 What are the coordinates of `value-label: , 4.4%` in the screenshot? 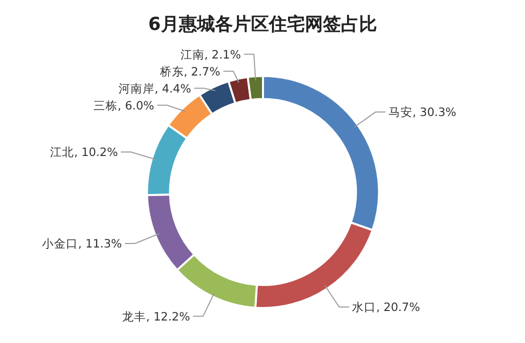 It's located at (173, 88).